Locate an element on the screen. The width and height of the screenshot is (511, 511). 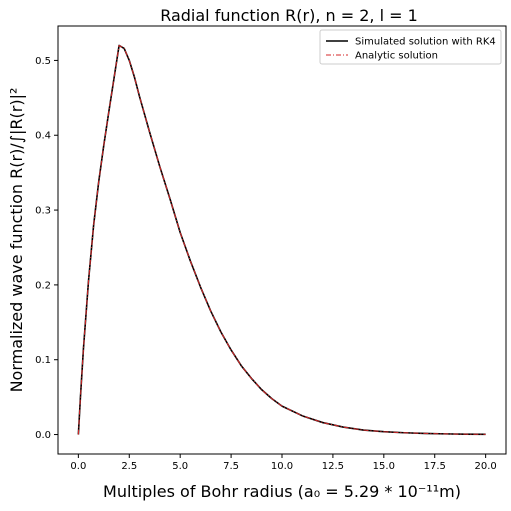
y-tick-label: 0.3 is located at coordinates (43, 211).